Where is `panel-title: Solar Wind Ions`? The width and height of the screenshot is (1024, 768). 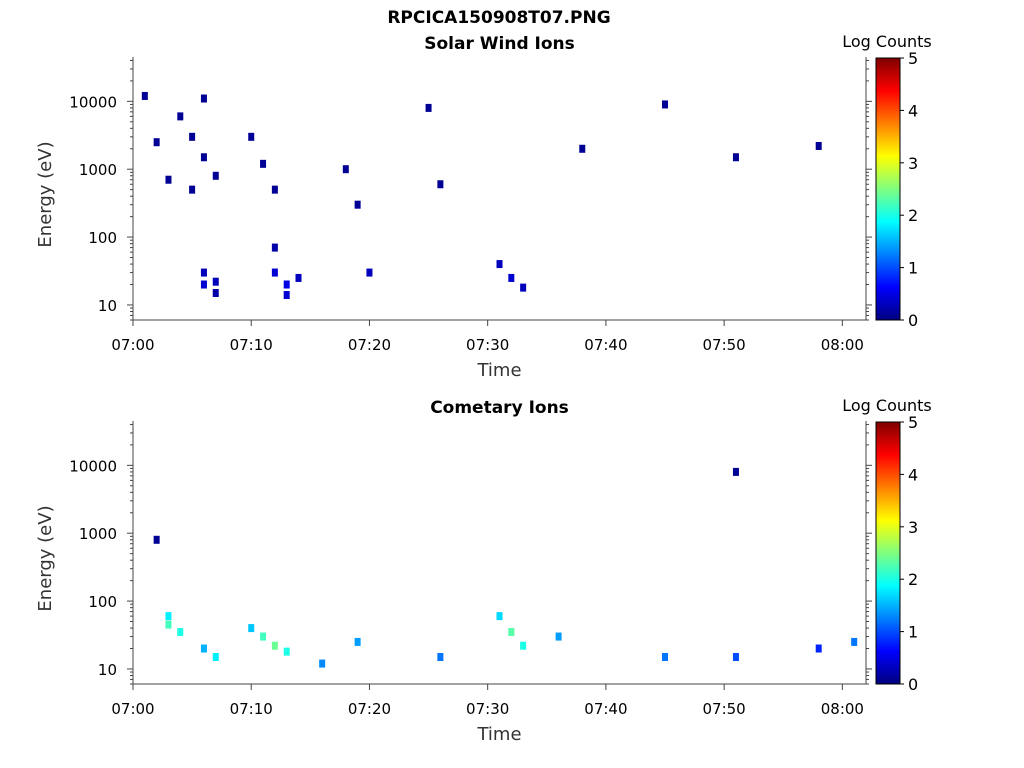 panel-title: Solar Wind Ions is located at coordinates (499, 44).